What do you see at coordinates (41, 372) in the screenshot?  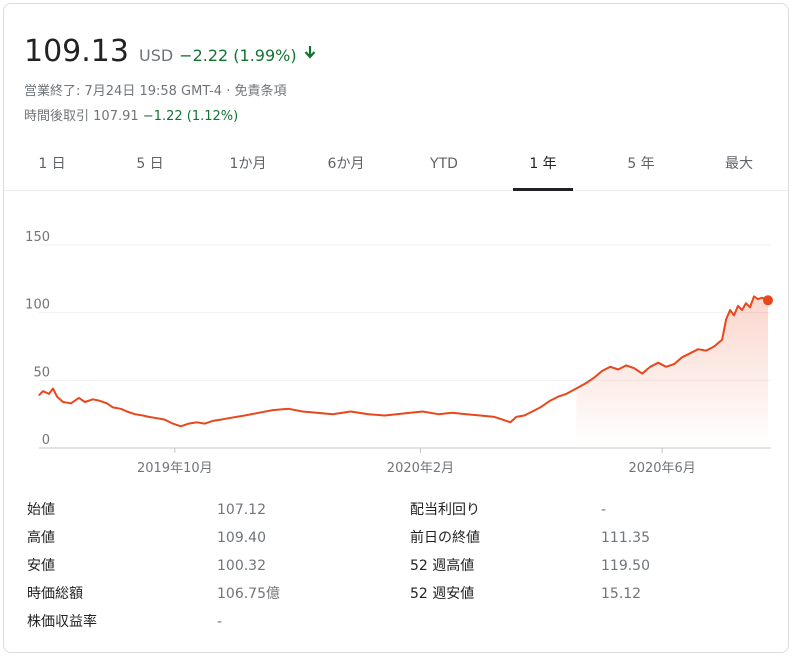 I see `y-tick-label: 50` at bounding box center [41, 372].